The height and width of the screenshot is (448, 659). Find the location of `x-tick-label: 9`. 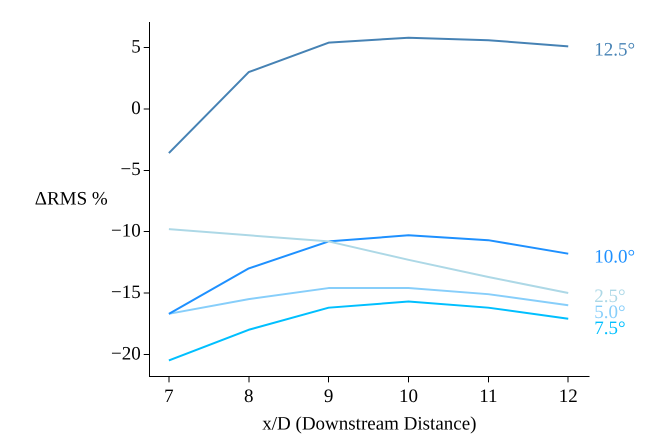

x-tick-label: 9 is located at coordinates (329, 396).